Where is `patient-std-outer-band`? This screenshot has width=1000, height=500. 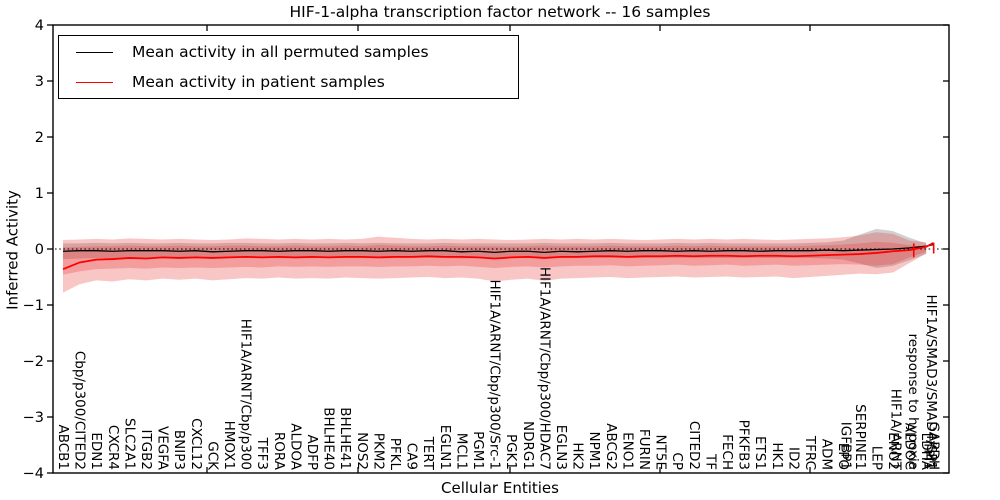 patient-std-outer-band is located at coordinates (495, 262).